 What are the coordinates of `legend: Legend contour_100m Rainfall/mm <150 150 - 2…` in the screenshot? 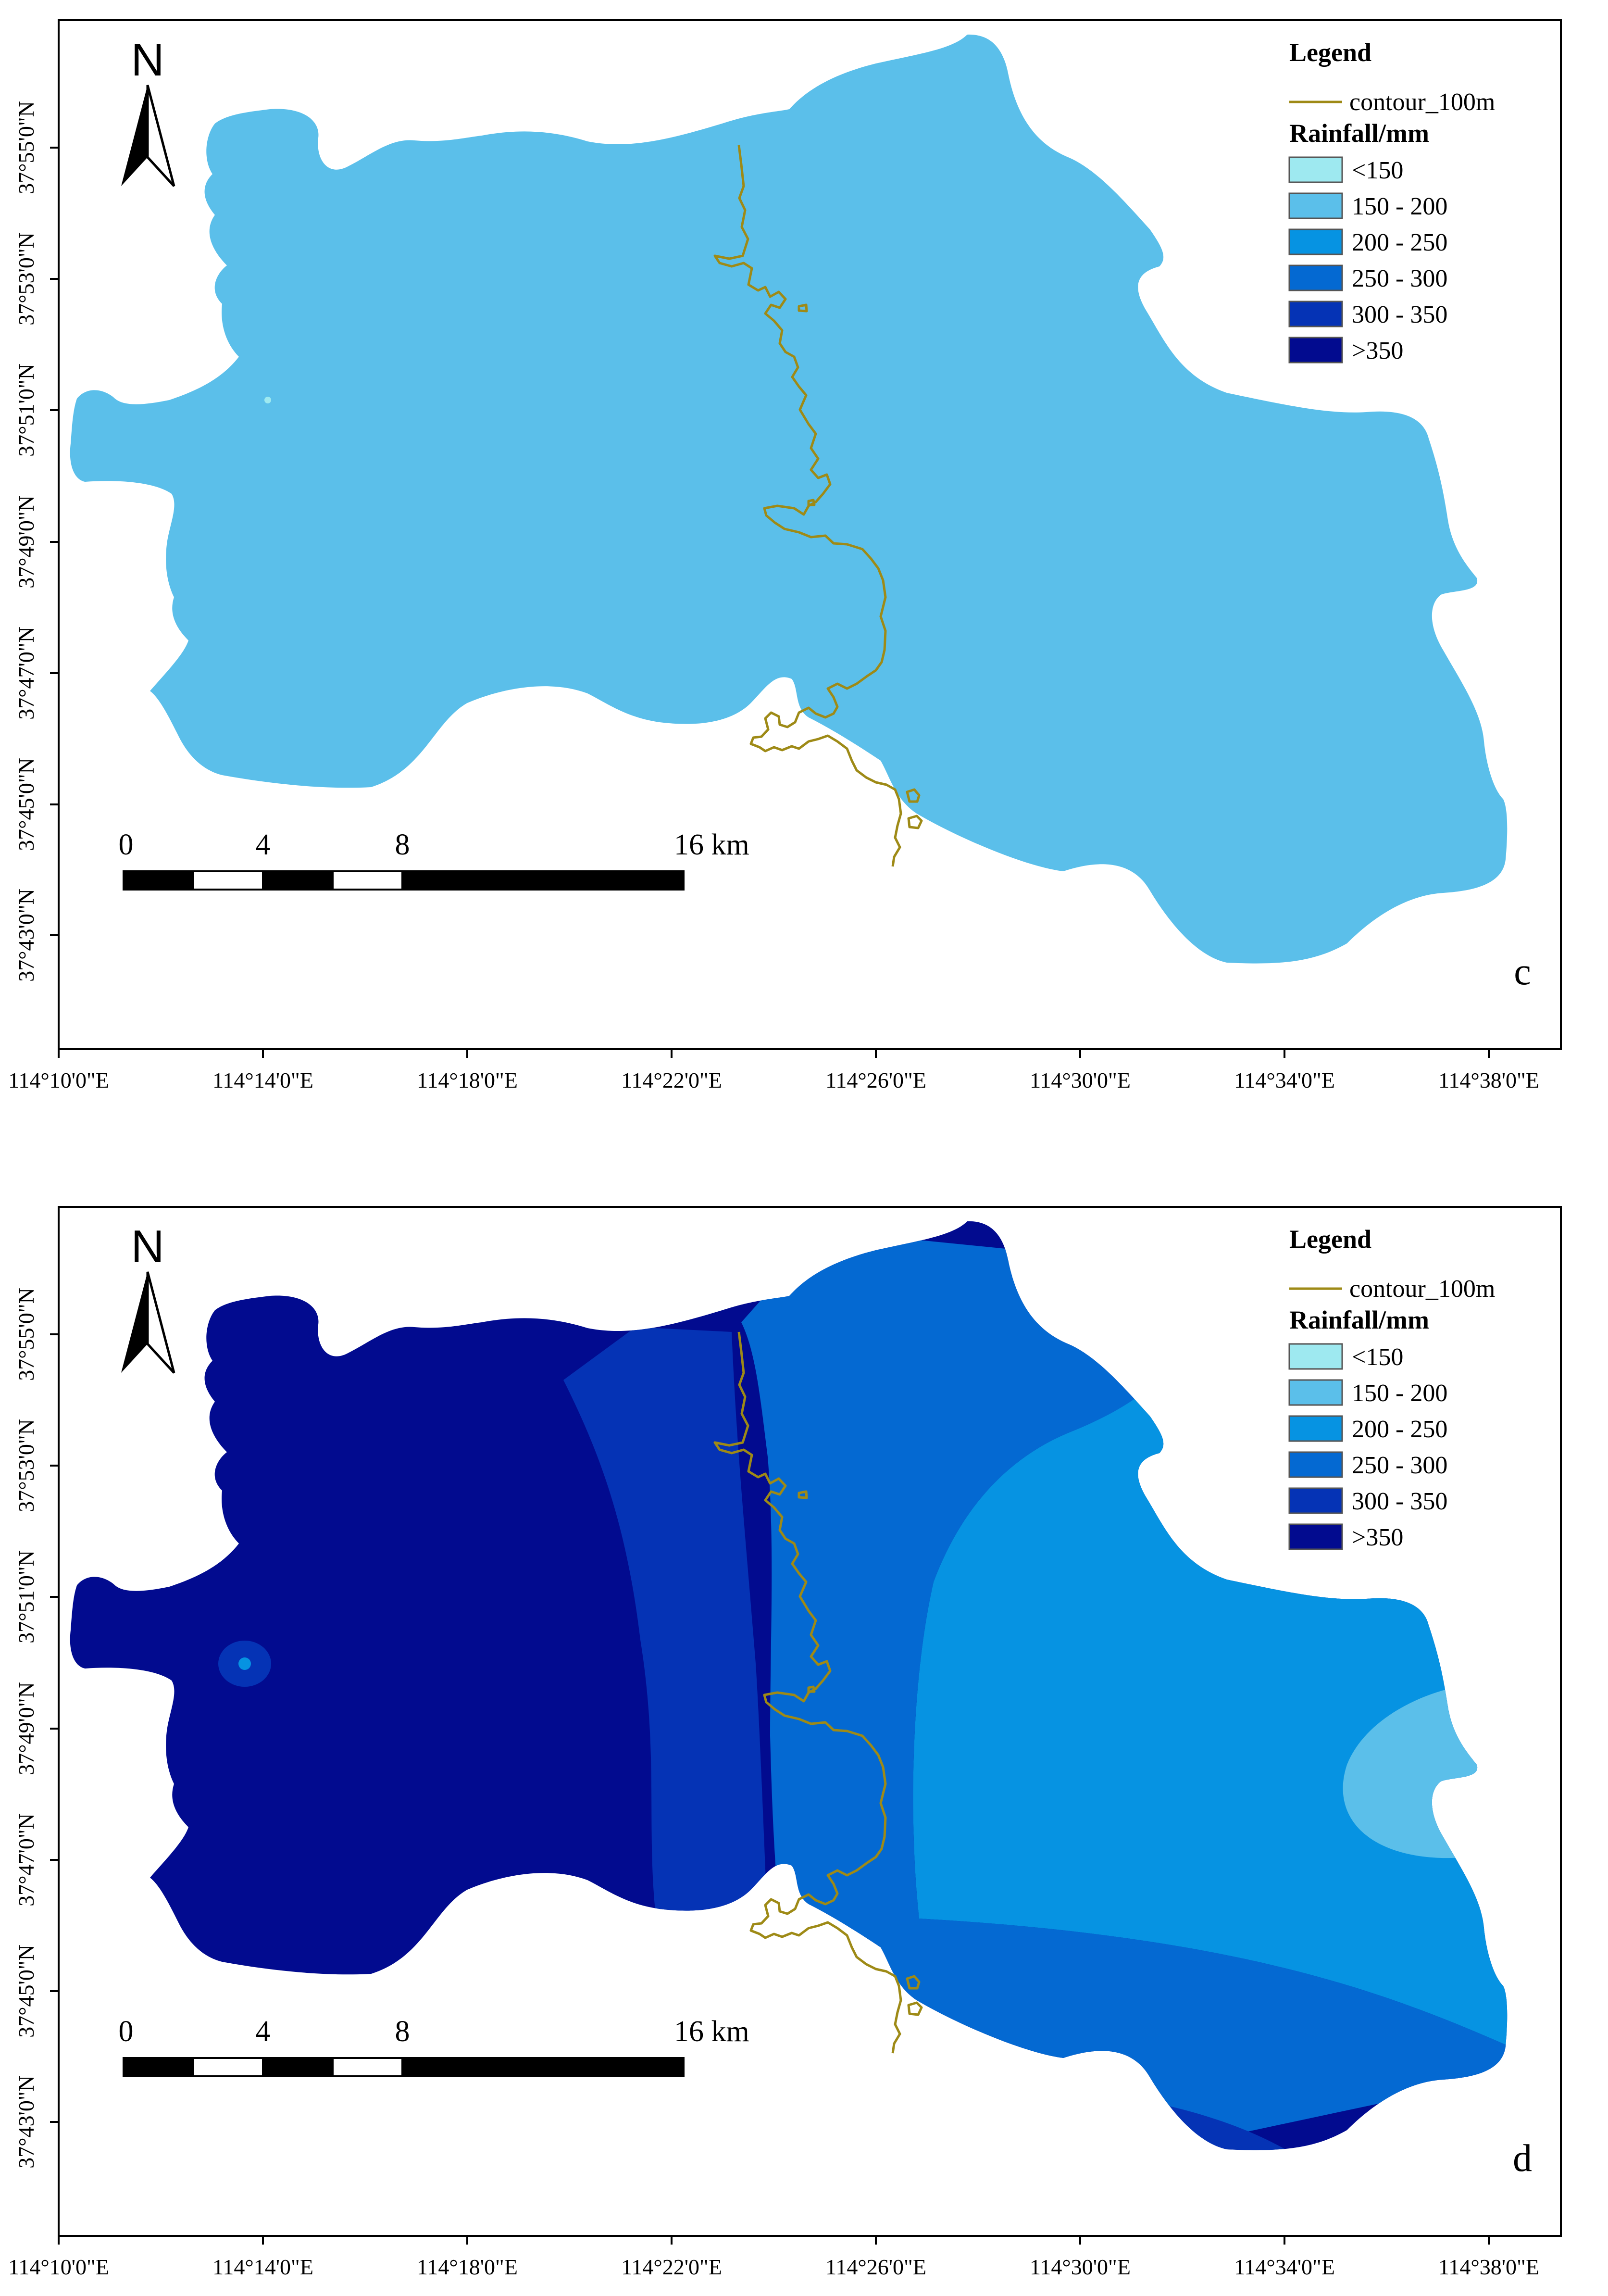 It's located at (1391, 201).